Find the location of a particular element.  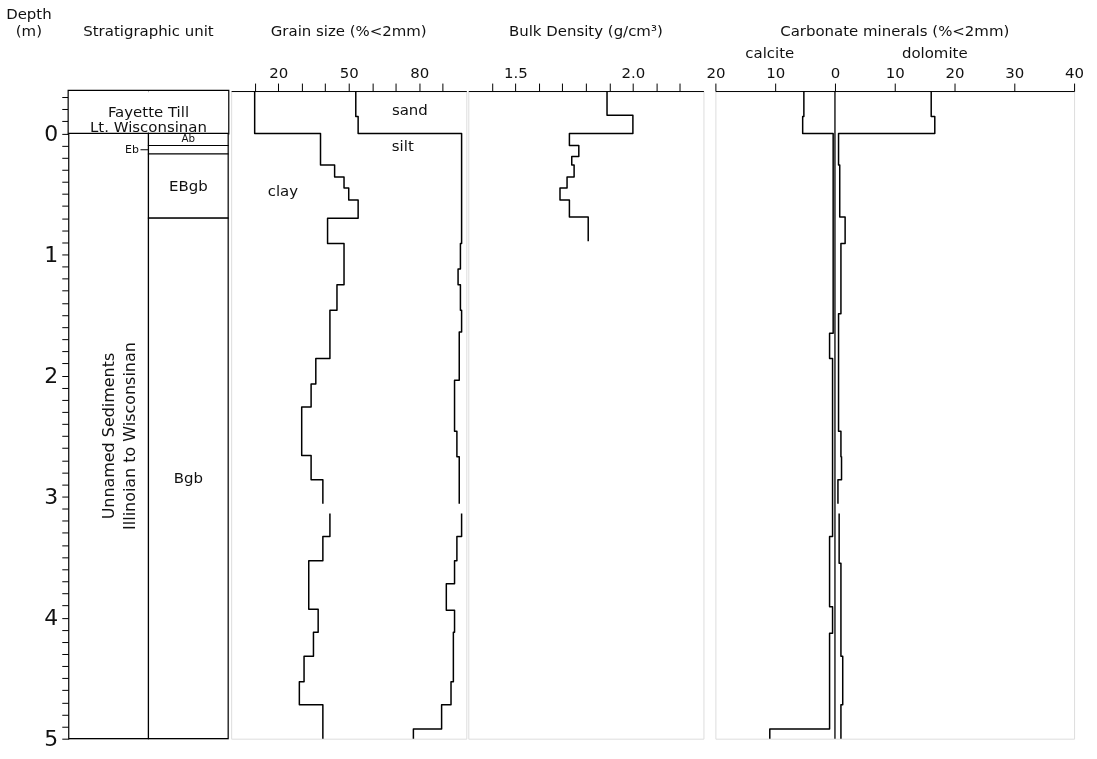

y-axis-title: Depth (m) is located at coordinates (29, 23).